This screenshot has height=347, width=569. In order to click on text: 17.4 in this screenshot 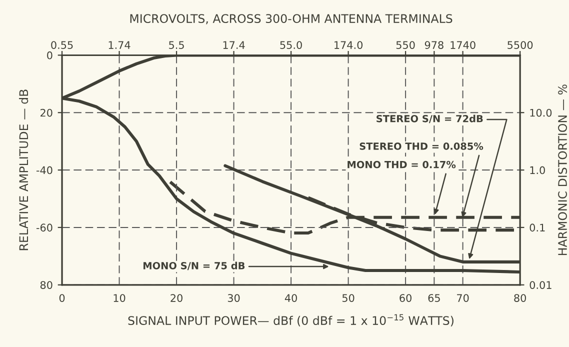, I will do `click(234, 45)`.